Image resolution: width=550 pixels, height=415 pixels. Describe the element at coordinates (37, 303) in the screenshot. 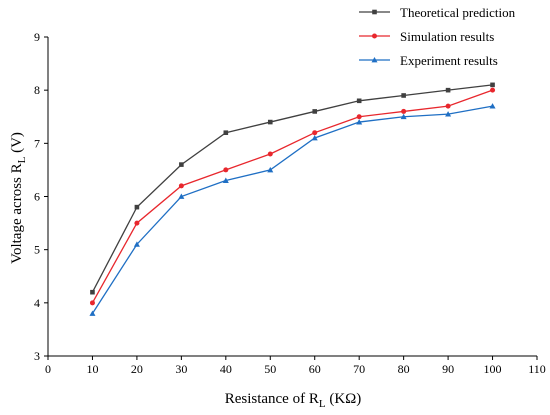

I see `y-tick-label: 4` at that location.